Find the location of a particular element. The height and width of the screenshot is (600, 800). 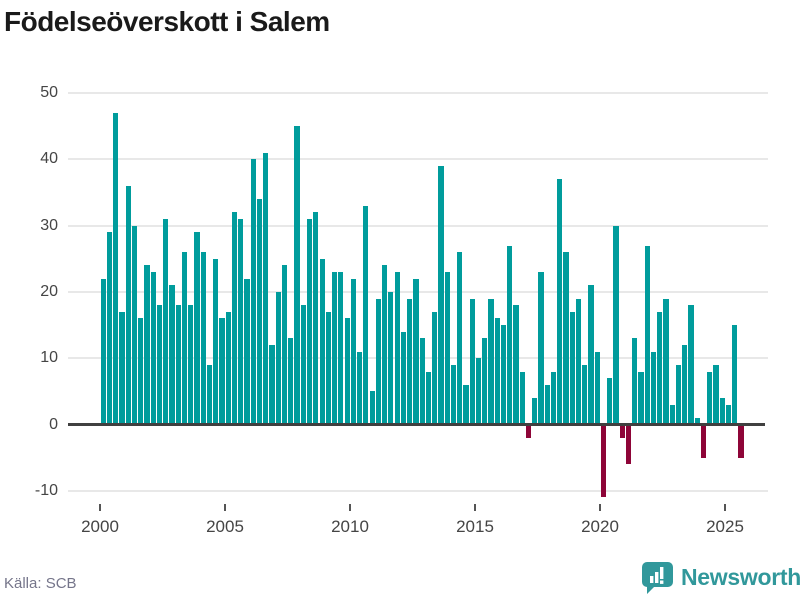

x-axis-tick-label: 2015 is located at coordinates (475, 526).